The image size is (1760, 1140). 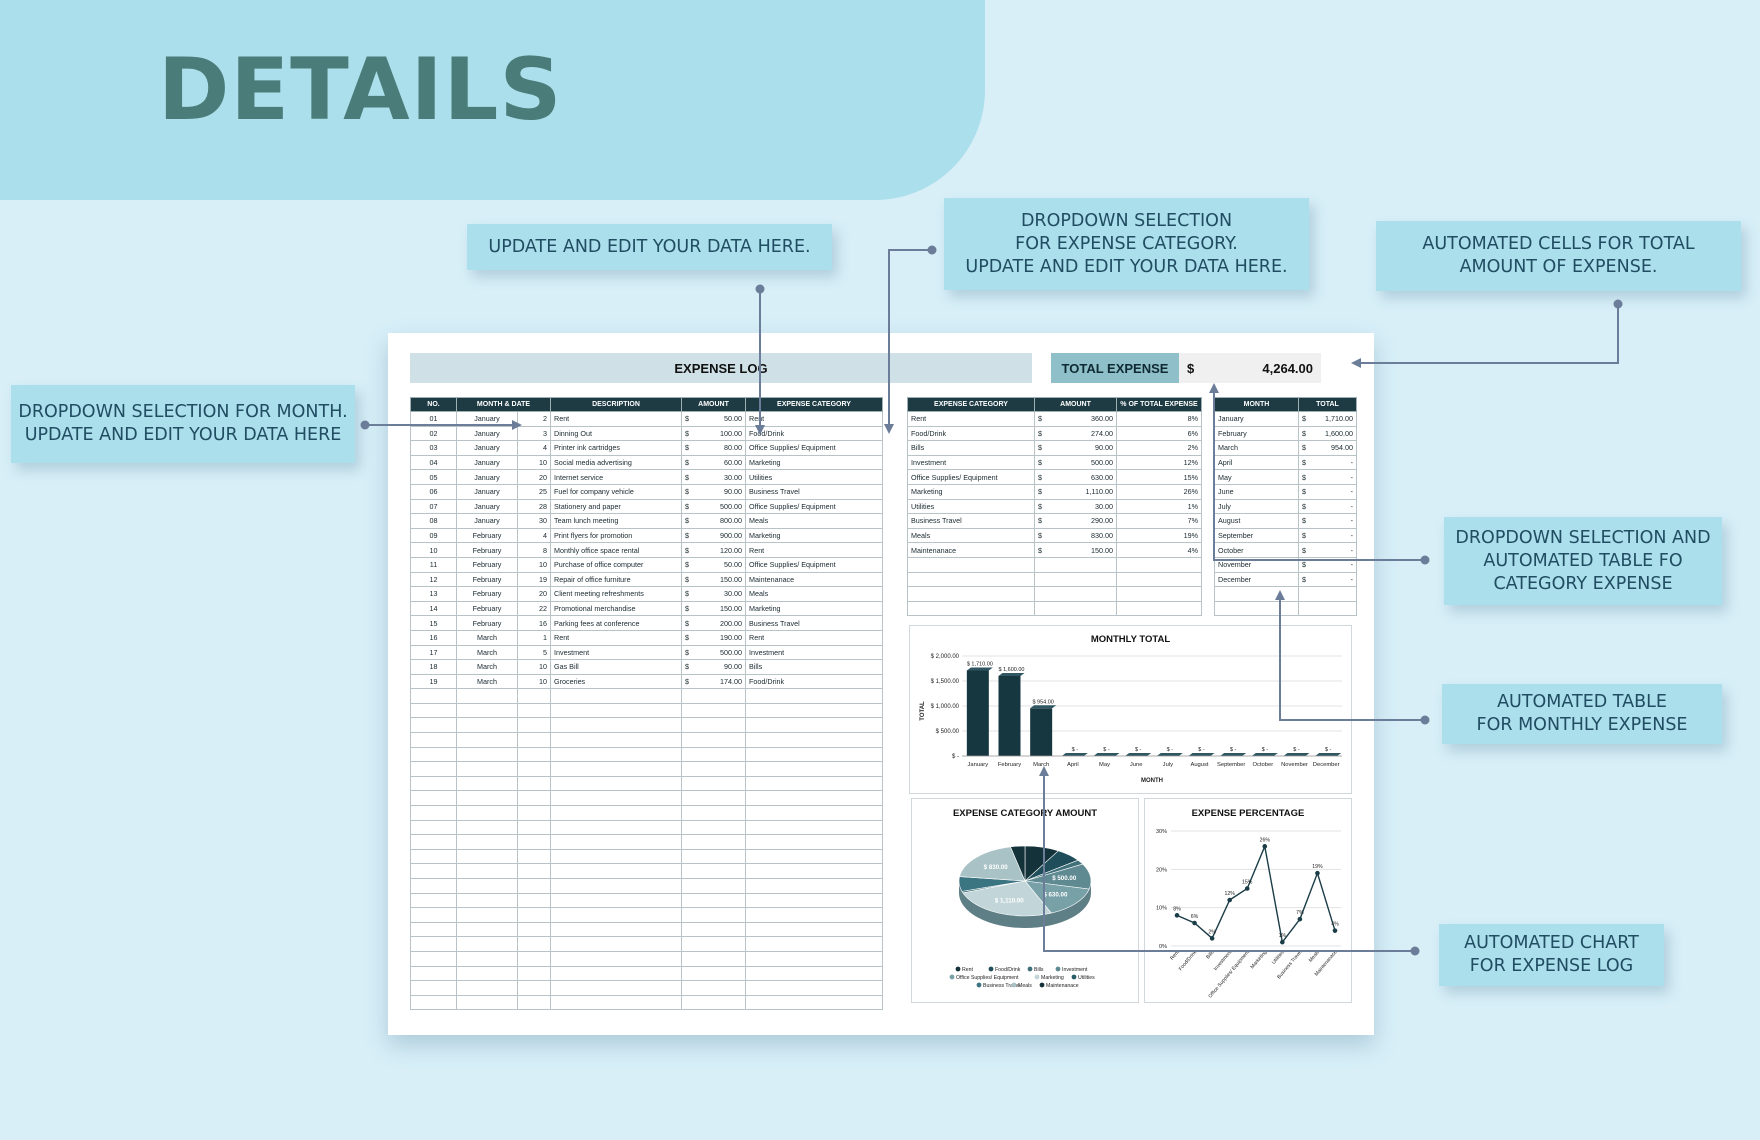 I want to click on table-row: August $ -, so click(x=1285, y=521).